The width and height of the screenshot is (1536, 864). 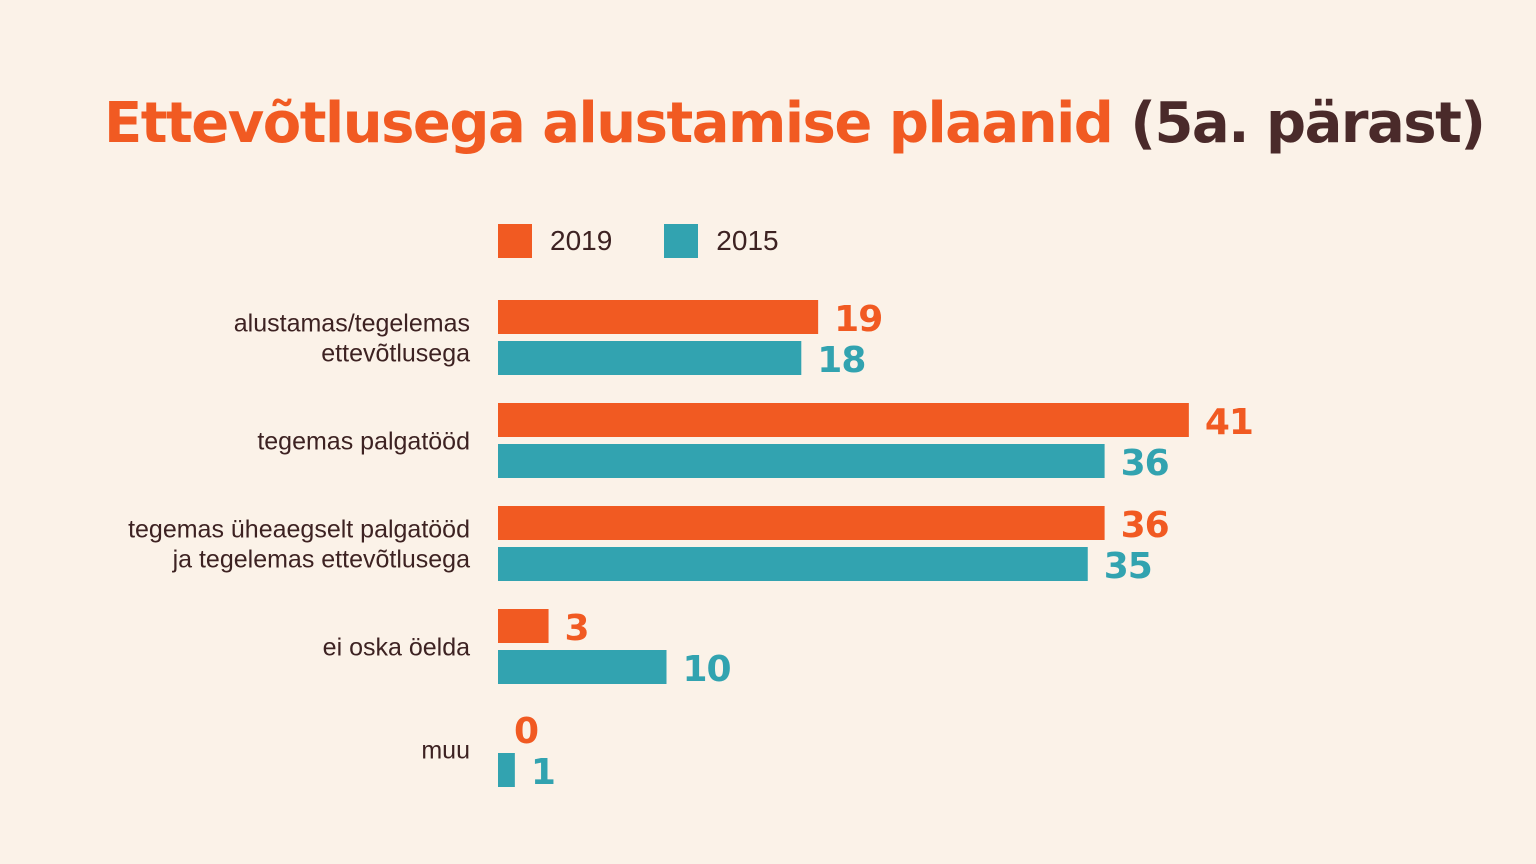 I want to click on category-label-line: ettevõtlusega, so click(x=395, y=354).